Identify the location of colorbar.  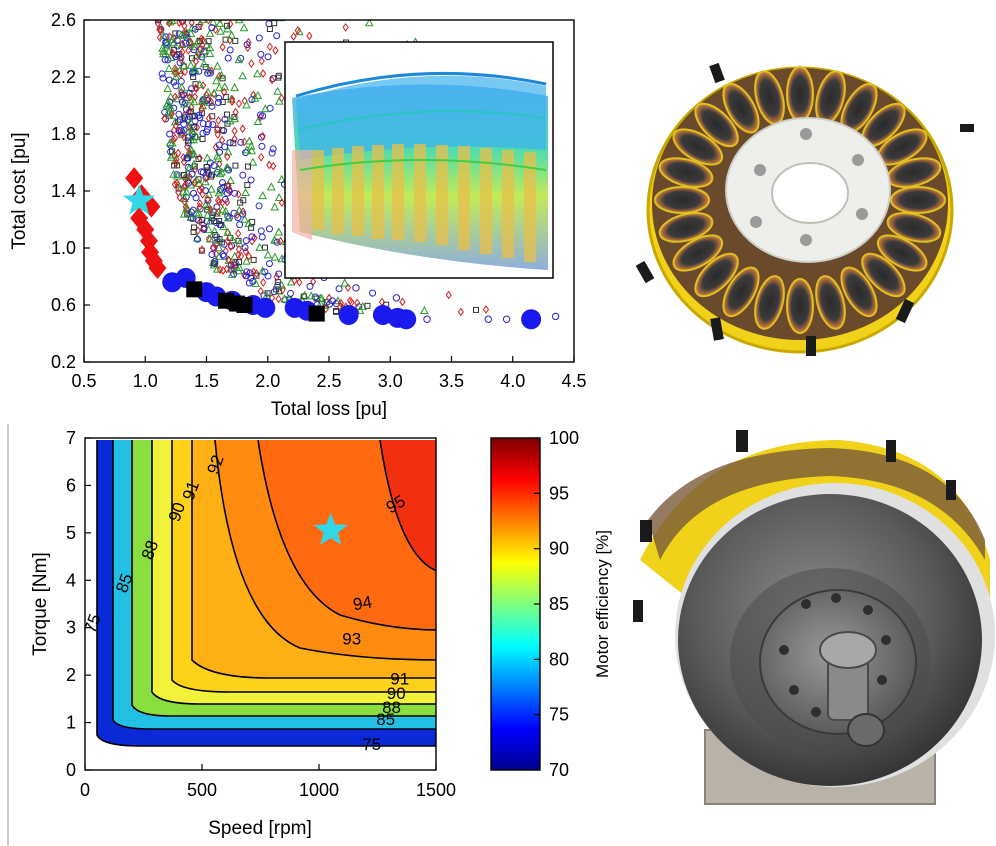
(515, 604).